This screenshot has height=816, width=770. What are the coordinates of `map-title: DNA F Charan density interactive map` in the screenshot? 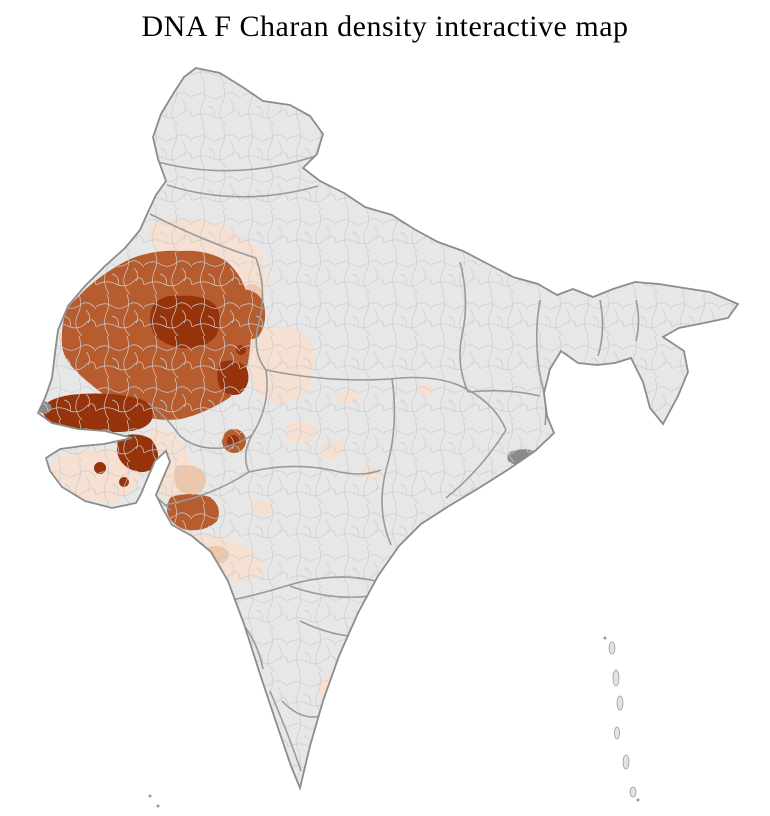 It's located at (385, 26).